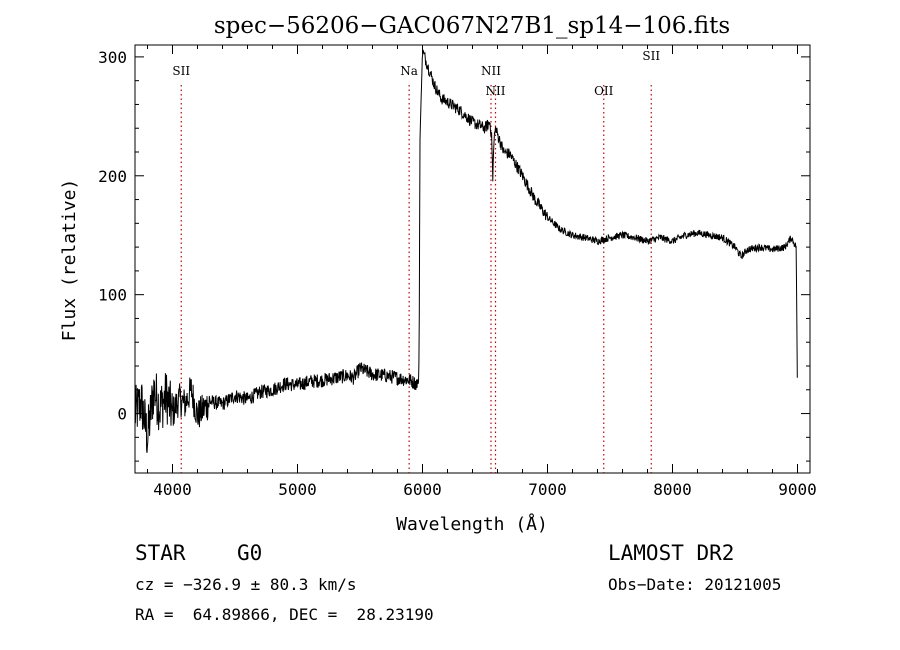 This screenshot has height=650, width=900. Describe the element at coordinates (250, 553) in the screenshot. I see `object-subclass: G0` at that location.